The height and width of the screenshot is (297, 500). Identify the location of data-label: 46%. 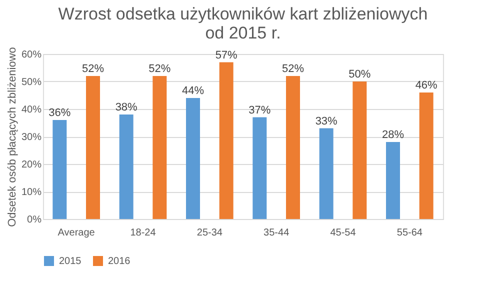
(426, 86).